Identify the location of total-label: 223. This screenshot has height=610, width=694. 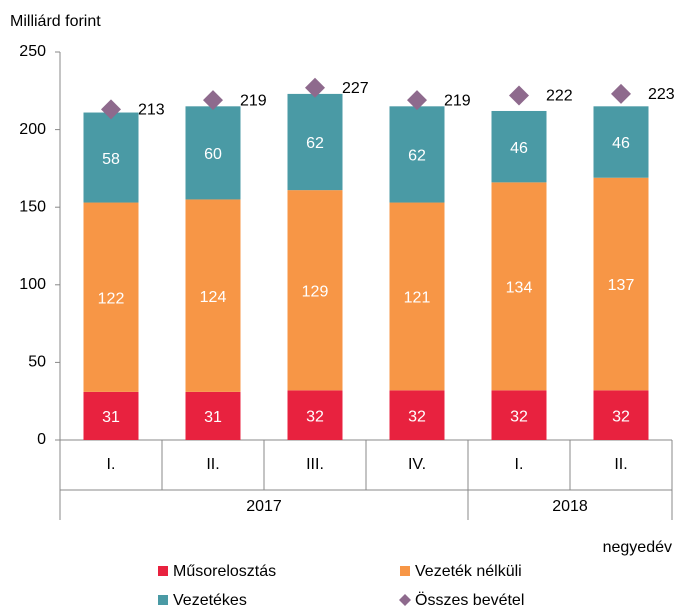
(661, 94).